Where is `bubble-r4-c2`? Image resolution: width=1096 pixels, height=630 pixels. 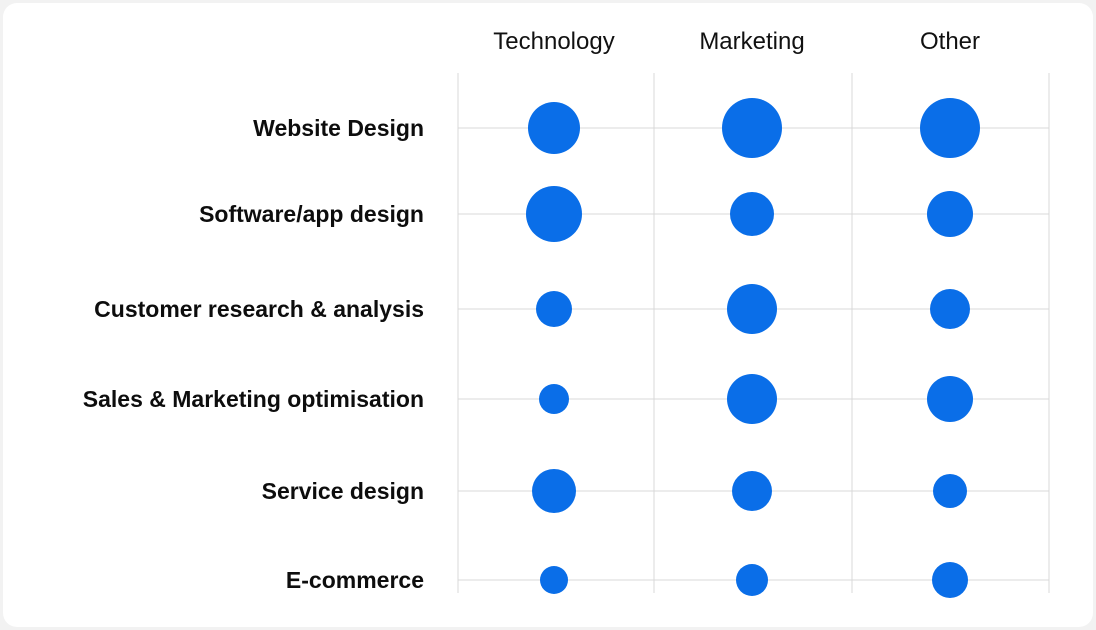 bubble-r4-c2 is located at coordinates (950, 491).